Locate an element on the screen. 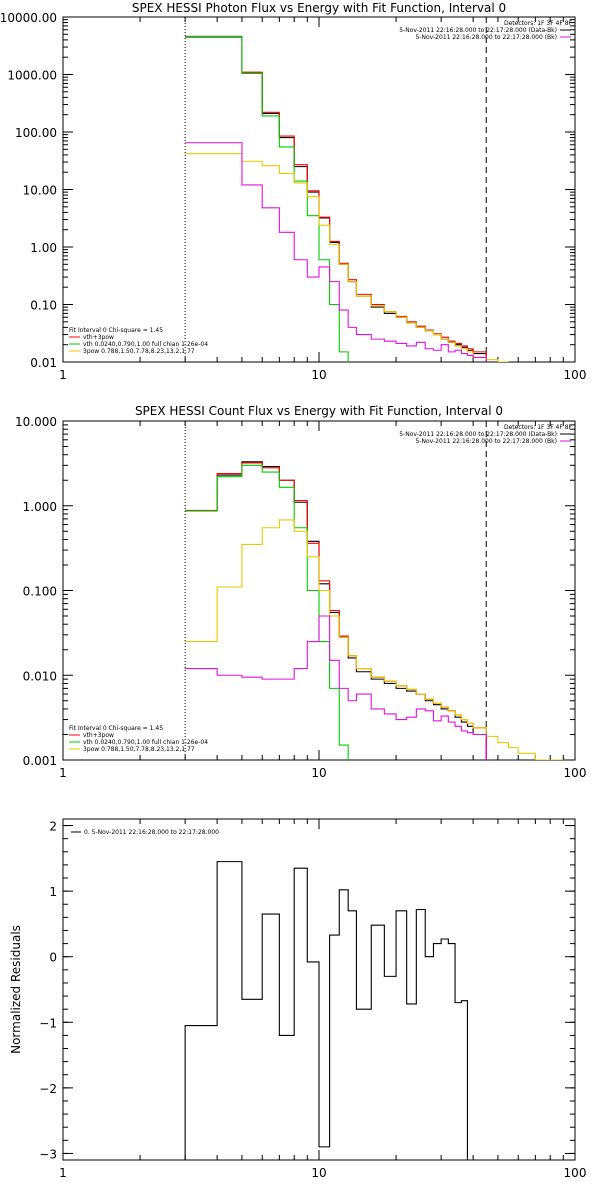  y-tick-label: 0.01 is located at coordinates (43, 363).